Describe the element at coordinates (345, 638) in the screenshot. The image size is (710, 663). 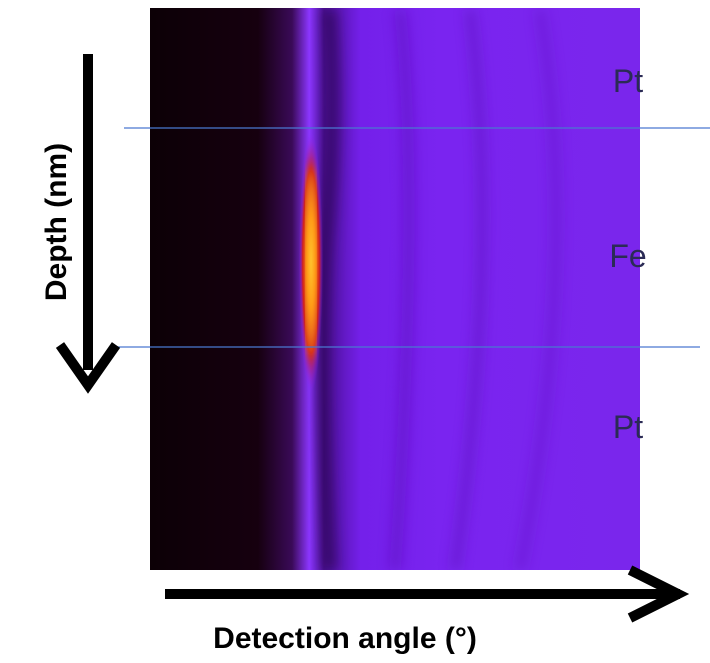
I see `x-axis-label: Detection angle (°)` at that location.